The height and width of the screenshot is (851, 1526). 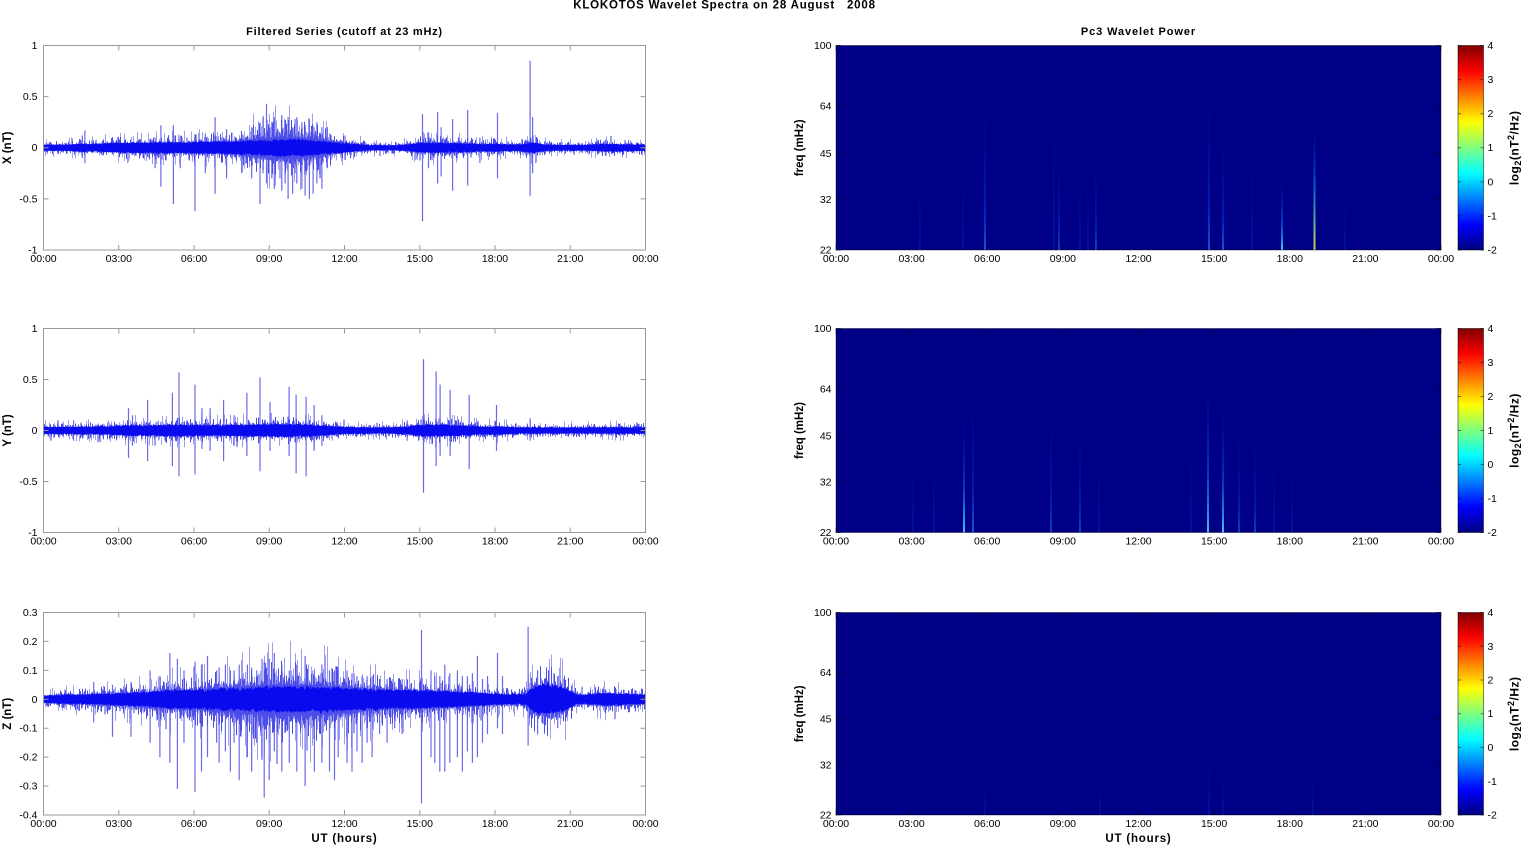 What do you see at coordinates (28, 758) in the screenshot?
I see `svg-text: -0.2` at bounding box center [28, 758].